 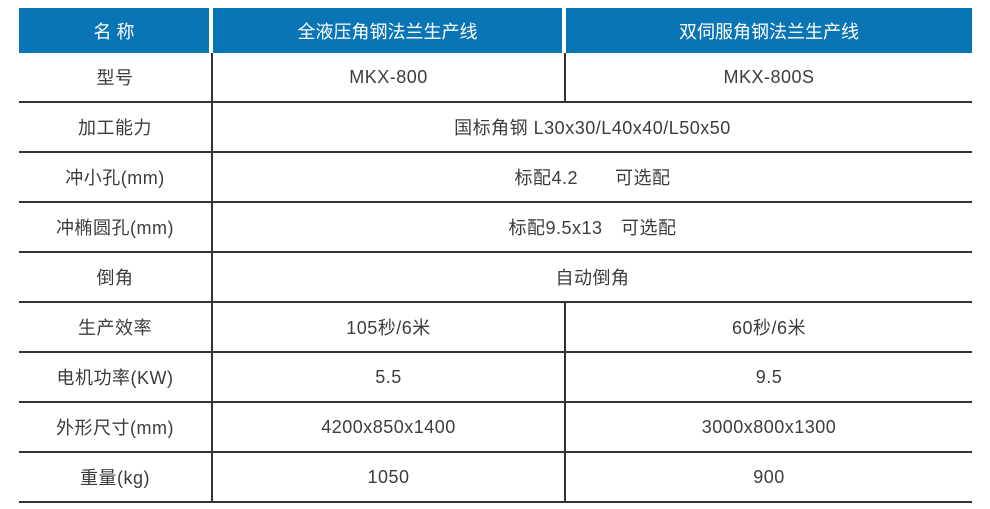 I want to click on row-label: 加工能力, so click(x=116, y=127).